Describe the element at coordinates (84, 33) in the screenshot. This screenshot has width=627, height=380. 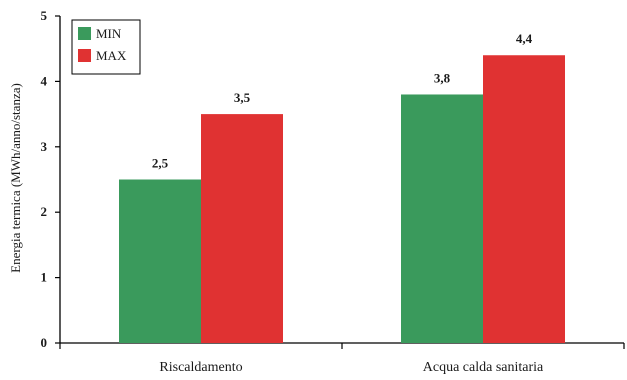
I see `legend-swatch-min` at that location.